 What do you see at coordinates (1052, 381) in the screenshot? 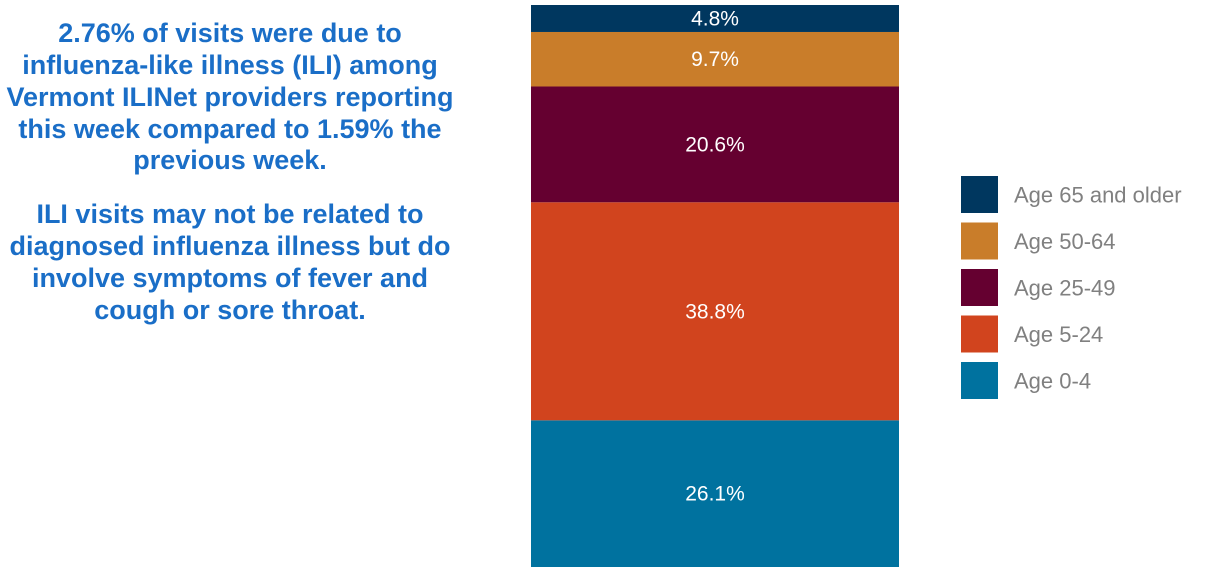
I see `legend-label-age-0-4: Age 0-4` at bounding box center [1052, 381].